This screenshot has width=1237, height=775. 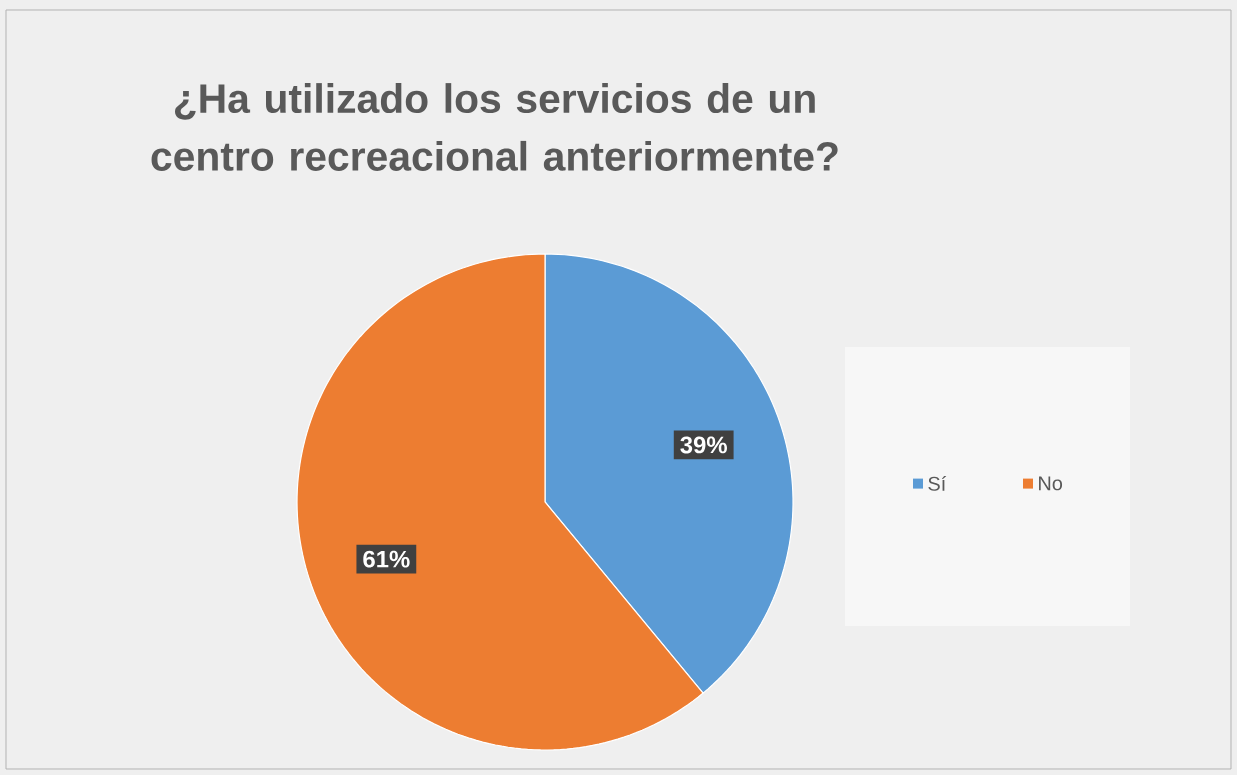 What do you see at coordinates (937, 483) in the screenshot?
I see `legend-label: Sí` at bounding box center [937, 483].